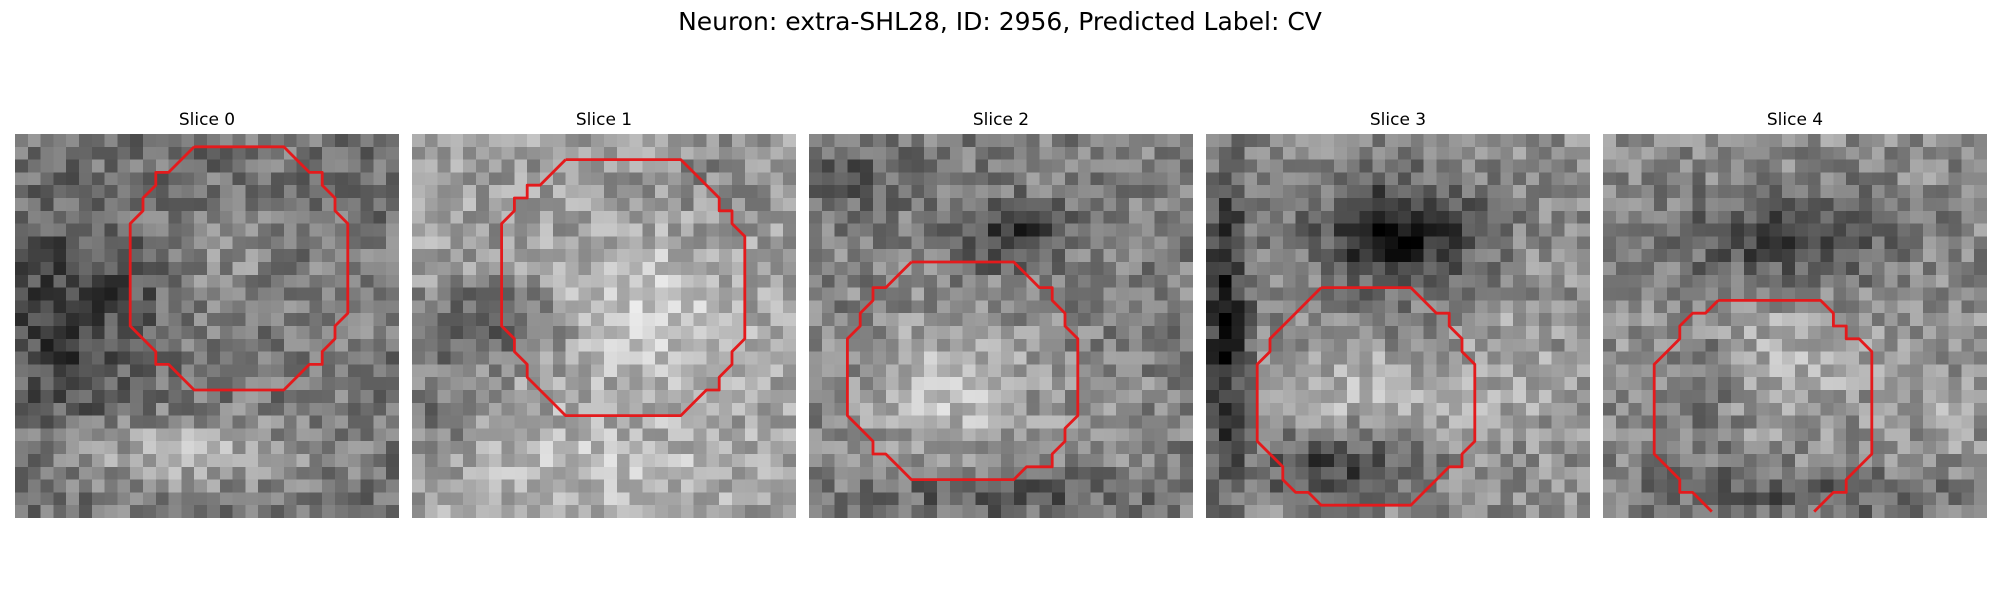  Describe the element at coordinates (604, 120) in the screenshot. I see `slice-title: Slice 1` at that location.